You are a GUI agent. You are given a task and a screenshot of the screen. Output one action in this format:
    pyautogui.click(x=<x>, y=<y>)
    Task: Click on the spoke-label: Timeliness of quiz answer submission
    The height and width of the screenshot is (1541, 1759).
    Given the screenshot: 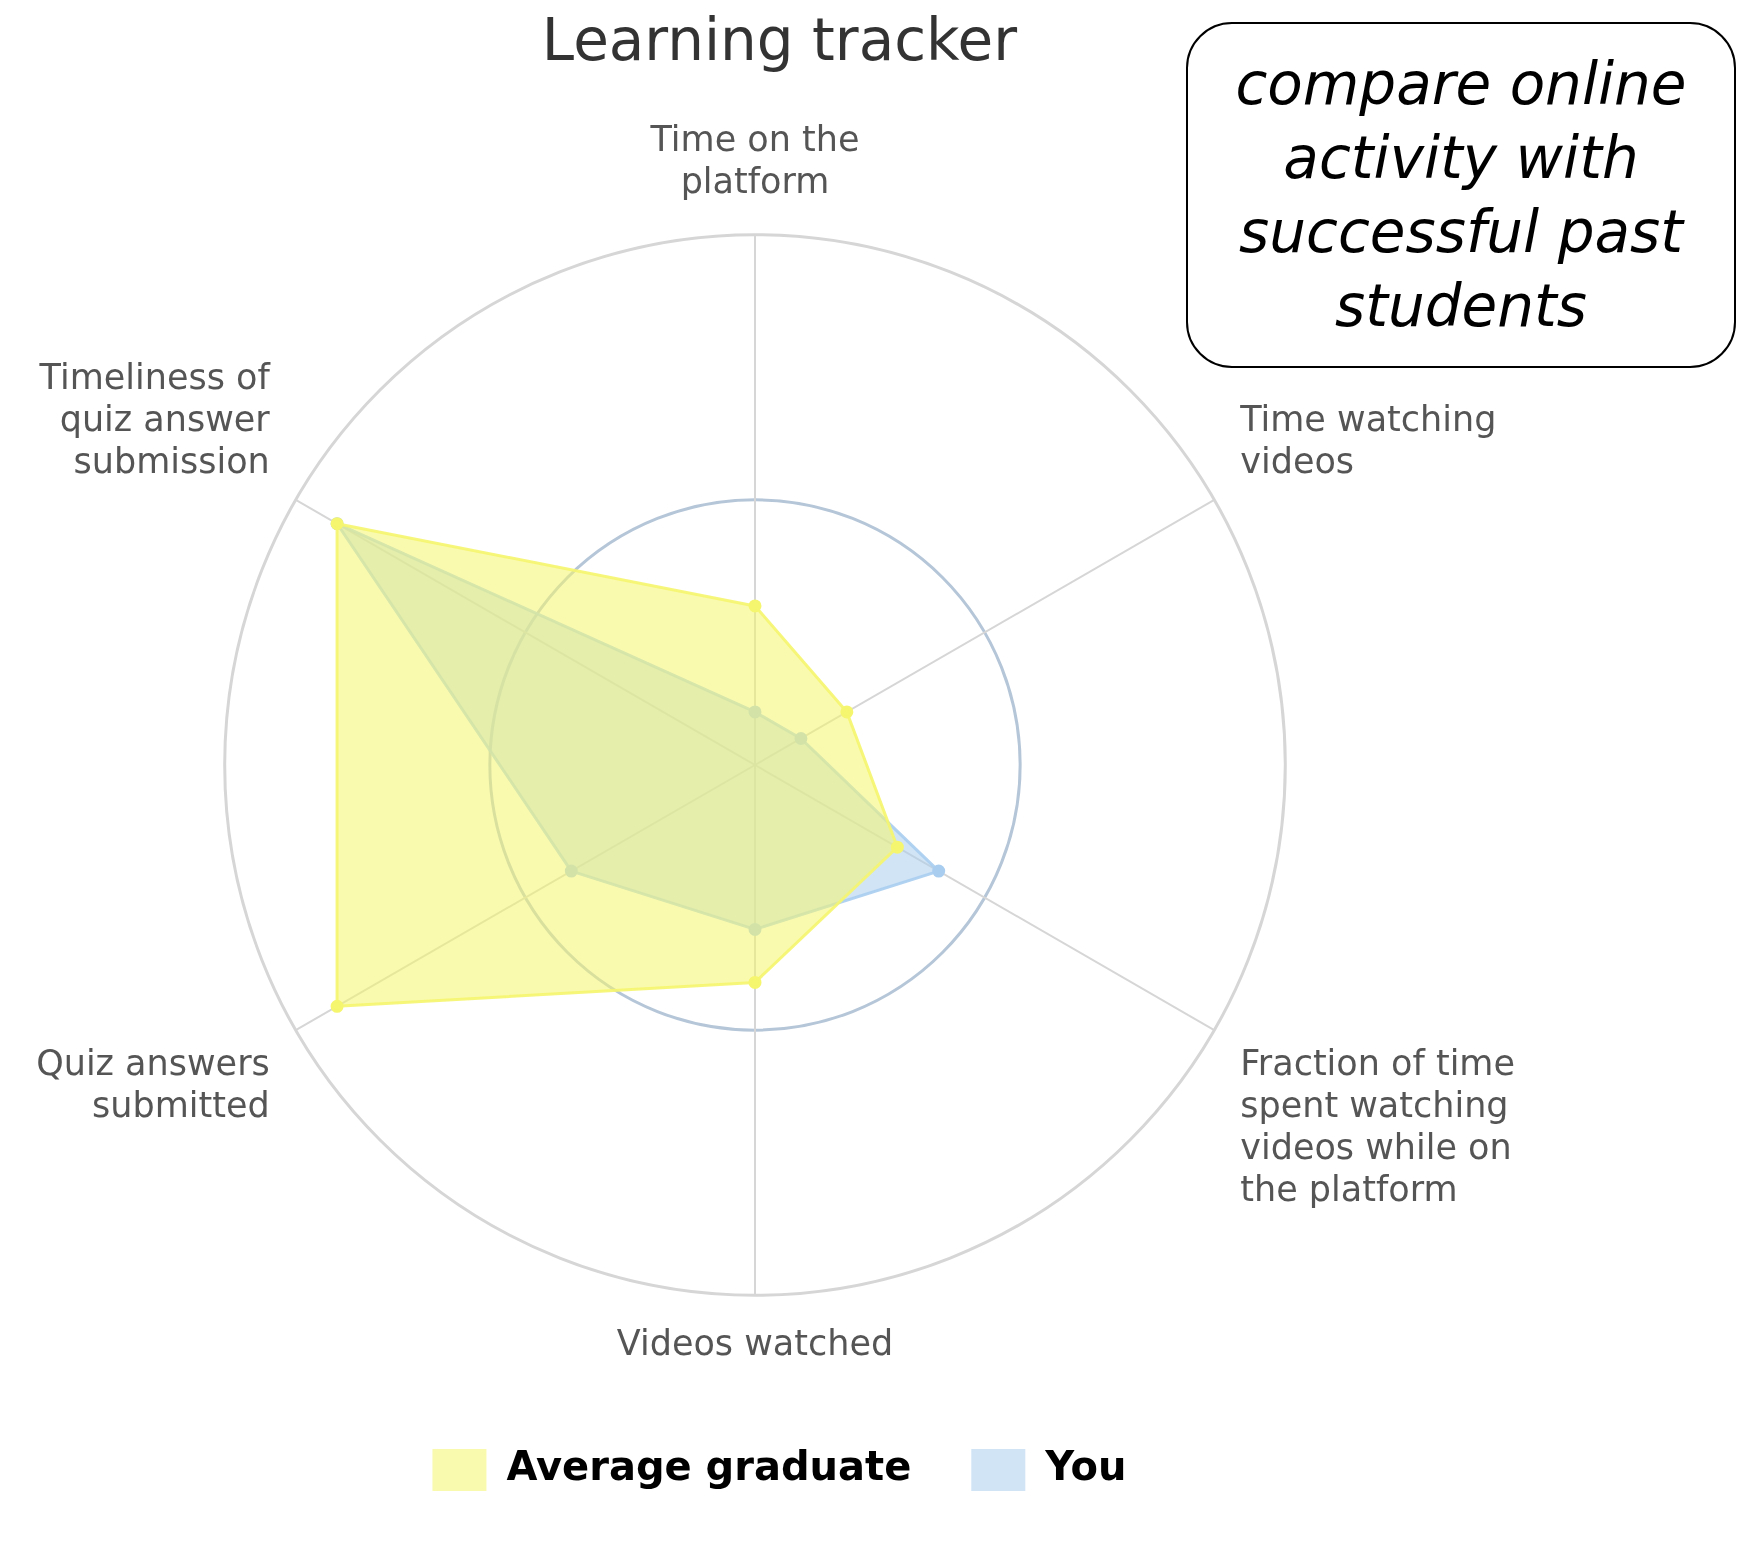 What is the action you would take?
    pyautogui.click(x=154, y=418)
    